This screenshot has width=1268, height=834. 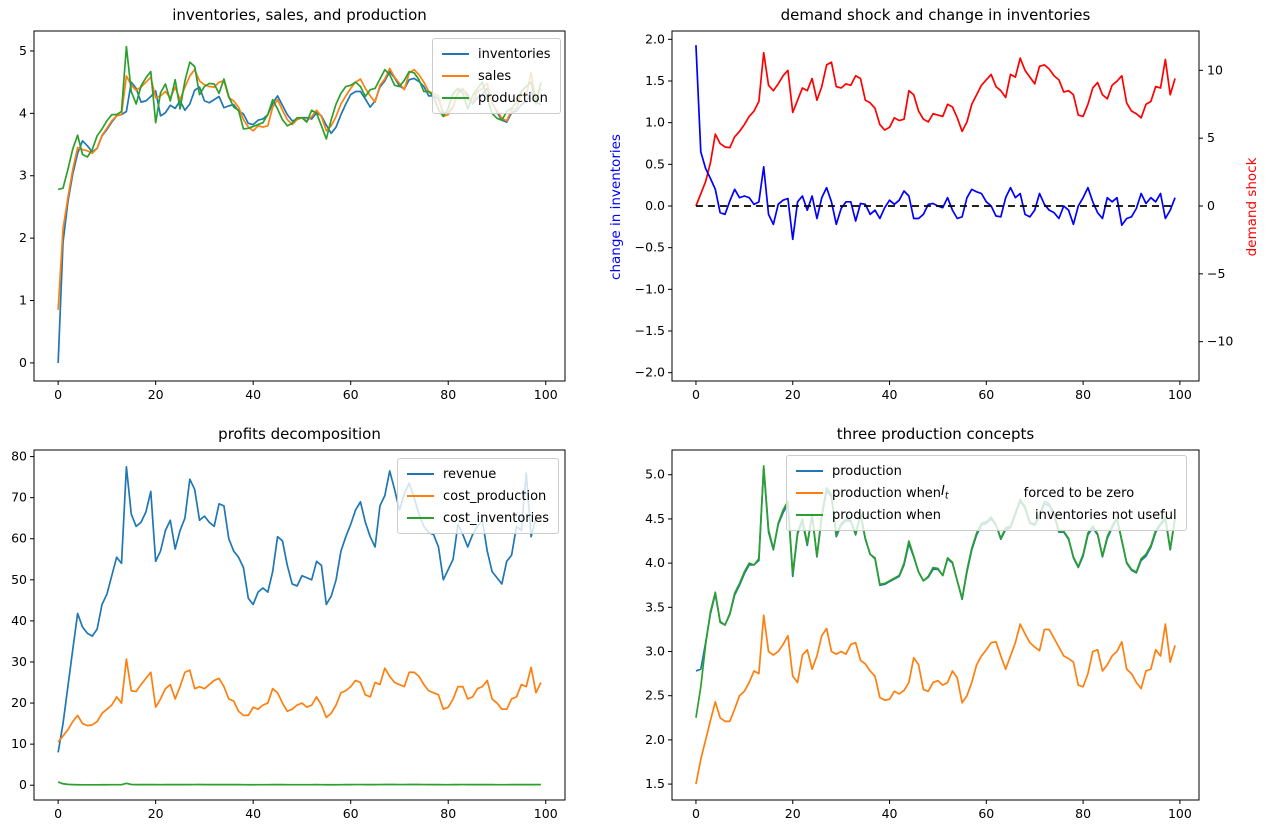 I want to click on legend-entry: production when inventories not useful, so click(x=986, y=515).